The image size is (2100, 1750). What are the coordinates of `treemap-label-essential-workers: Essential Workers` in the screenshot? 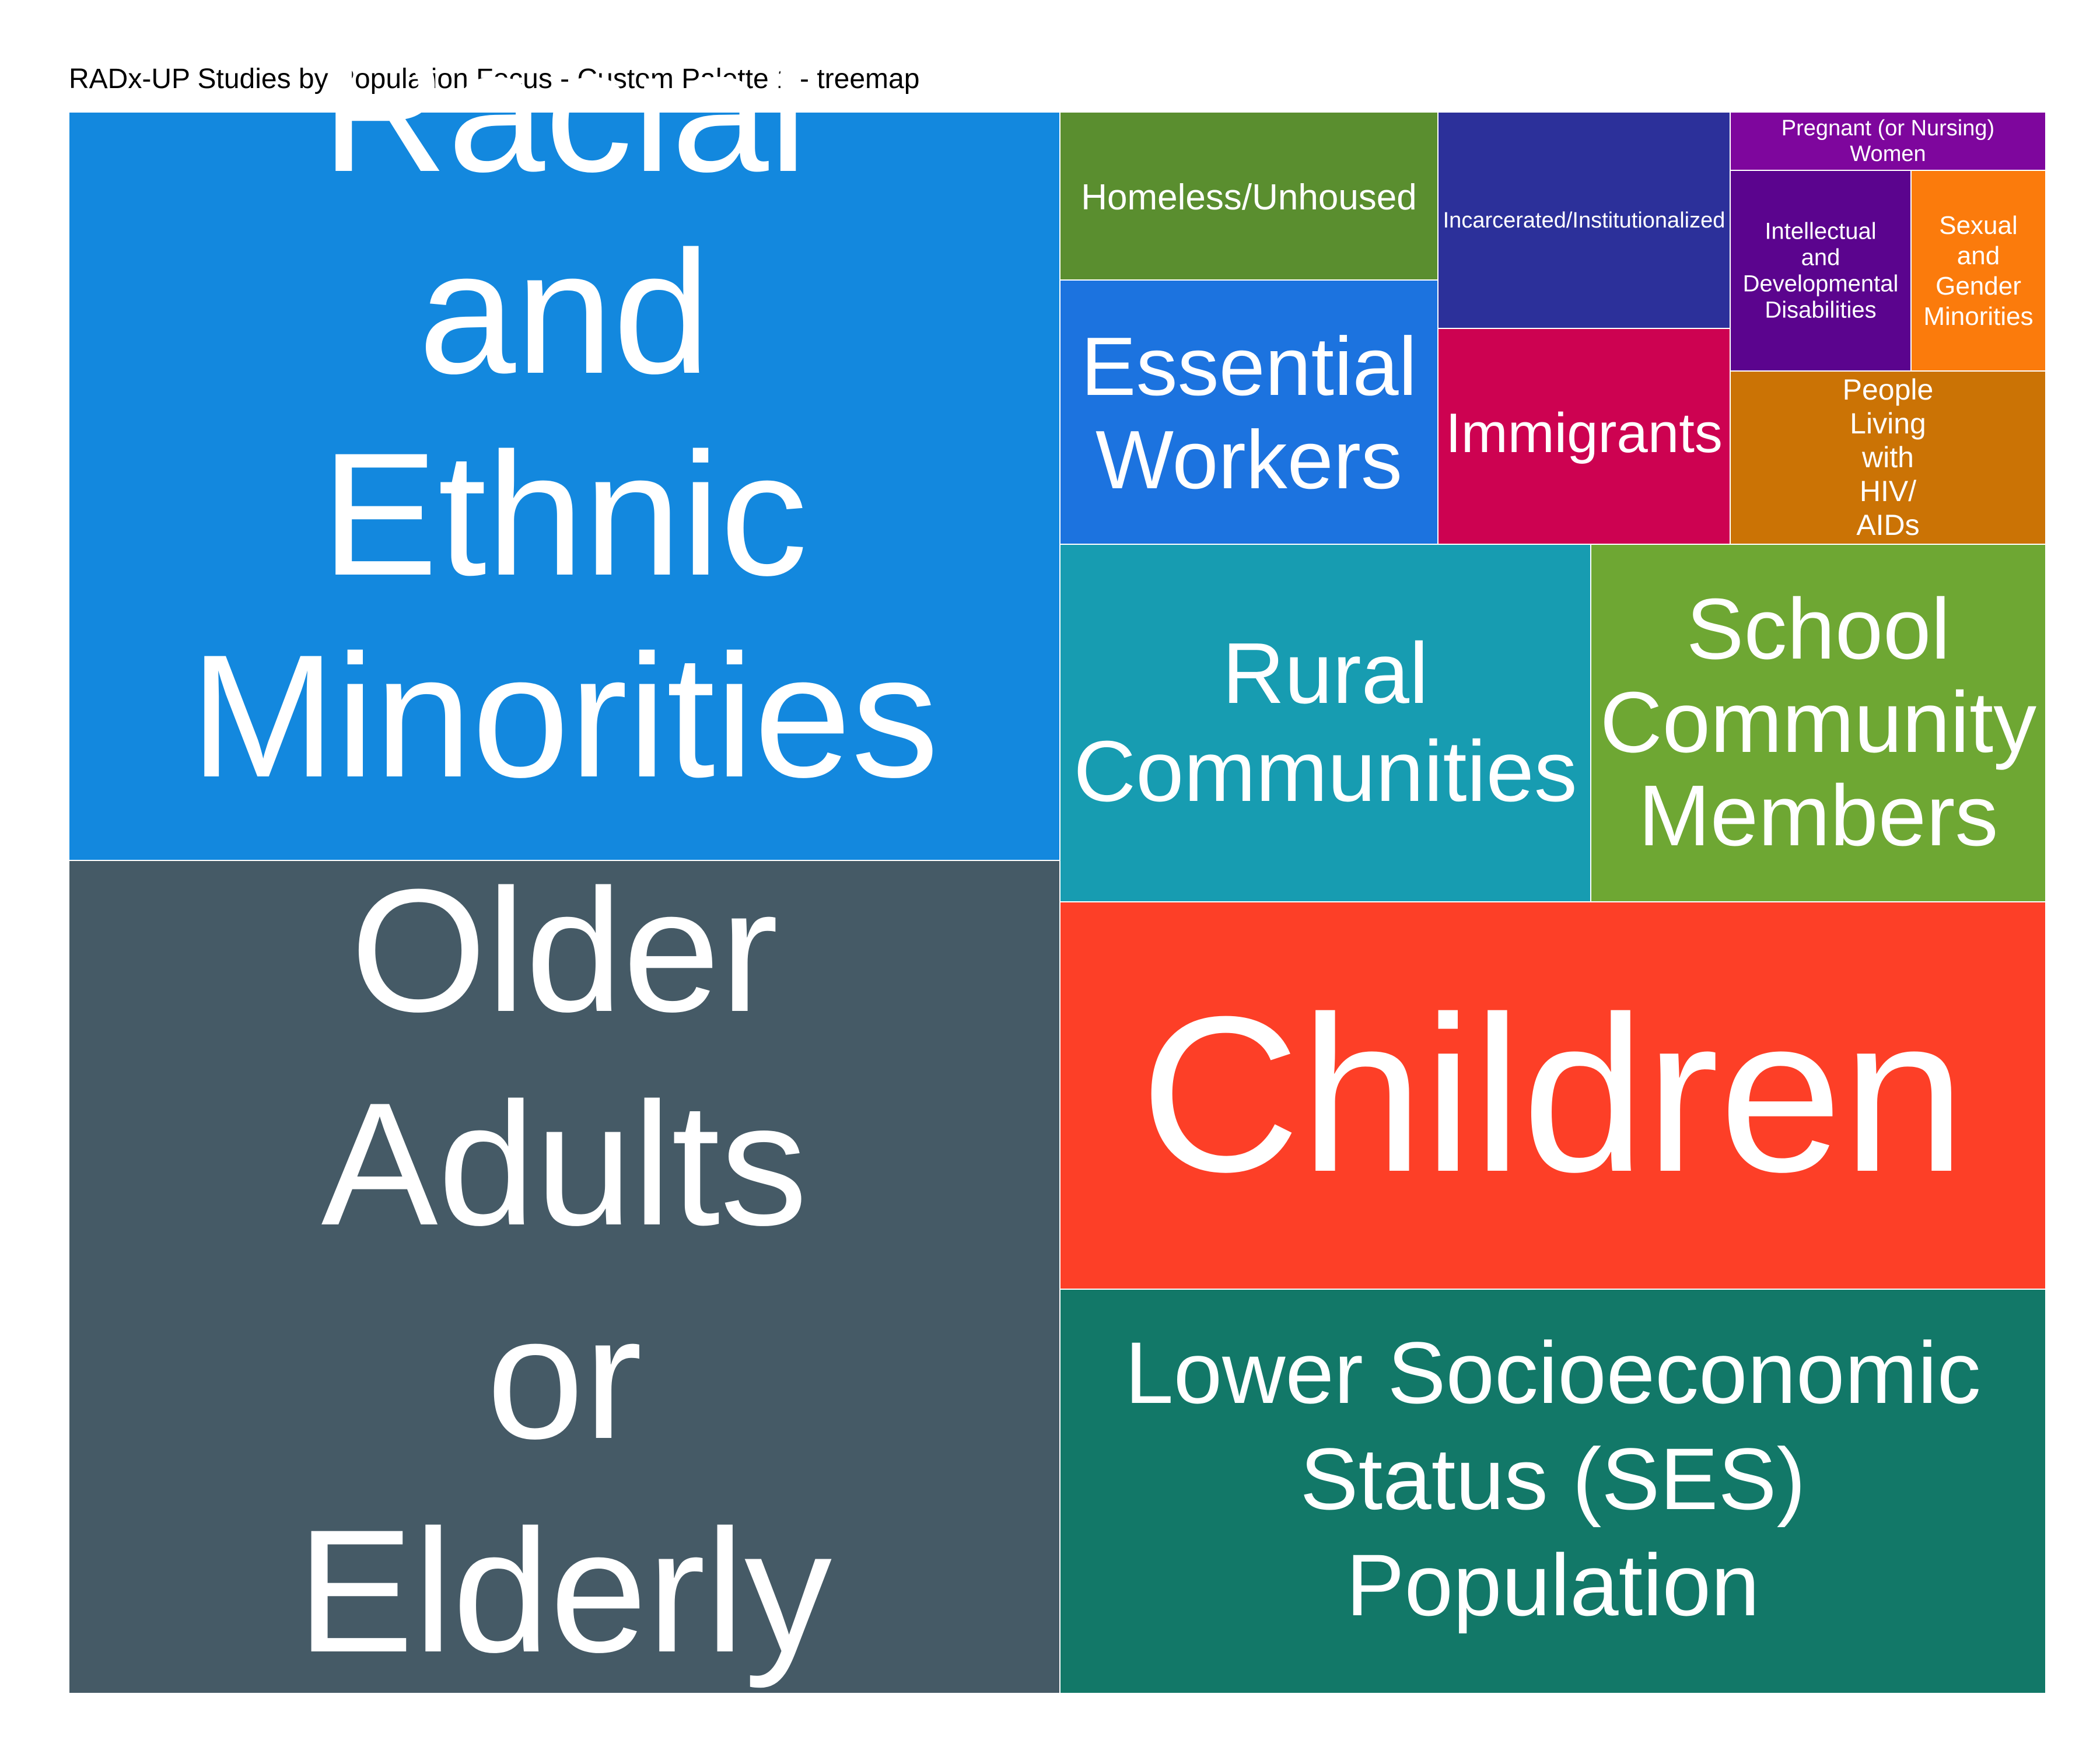 It's located at (1249, 413).